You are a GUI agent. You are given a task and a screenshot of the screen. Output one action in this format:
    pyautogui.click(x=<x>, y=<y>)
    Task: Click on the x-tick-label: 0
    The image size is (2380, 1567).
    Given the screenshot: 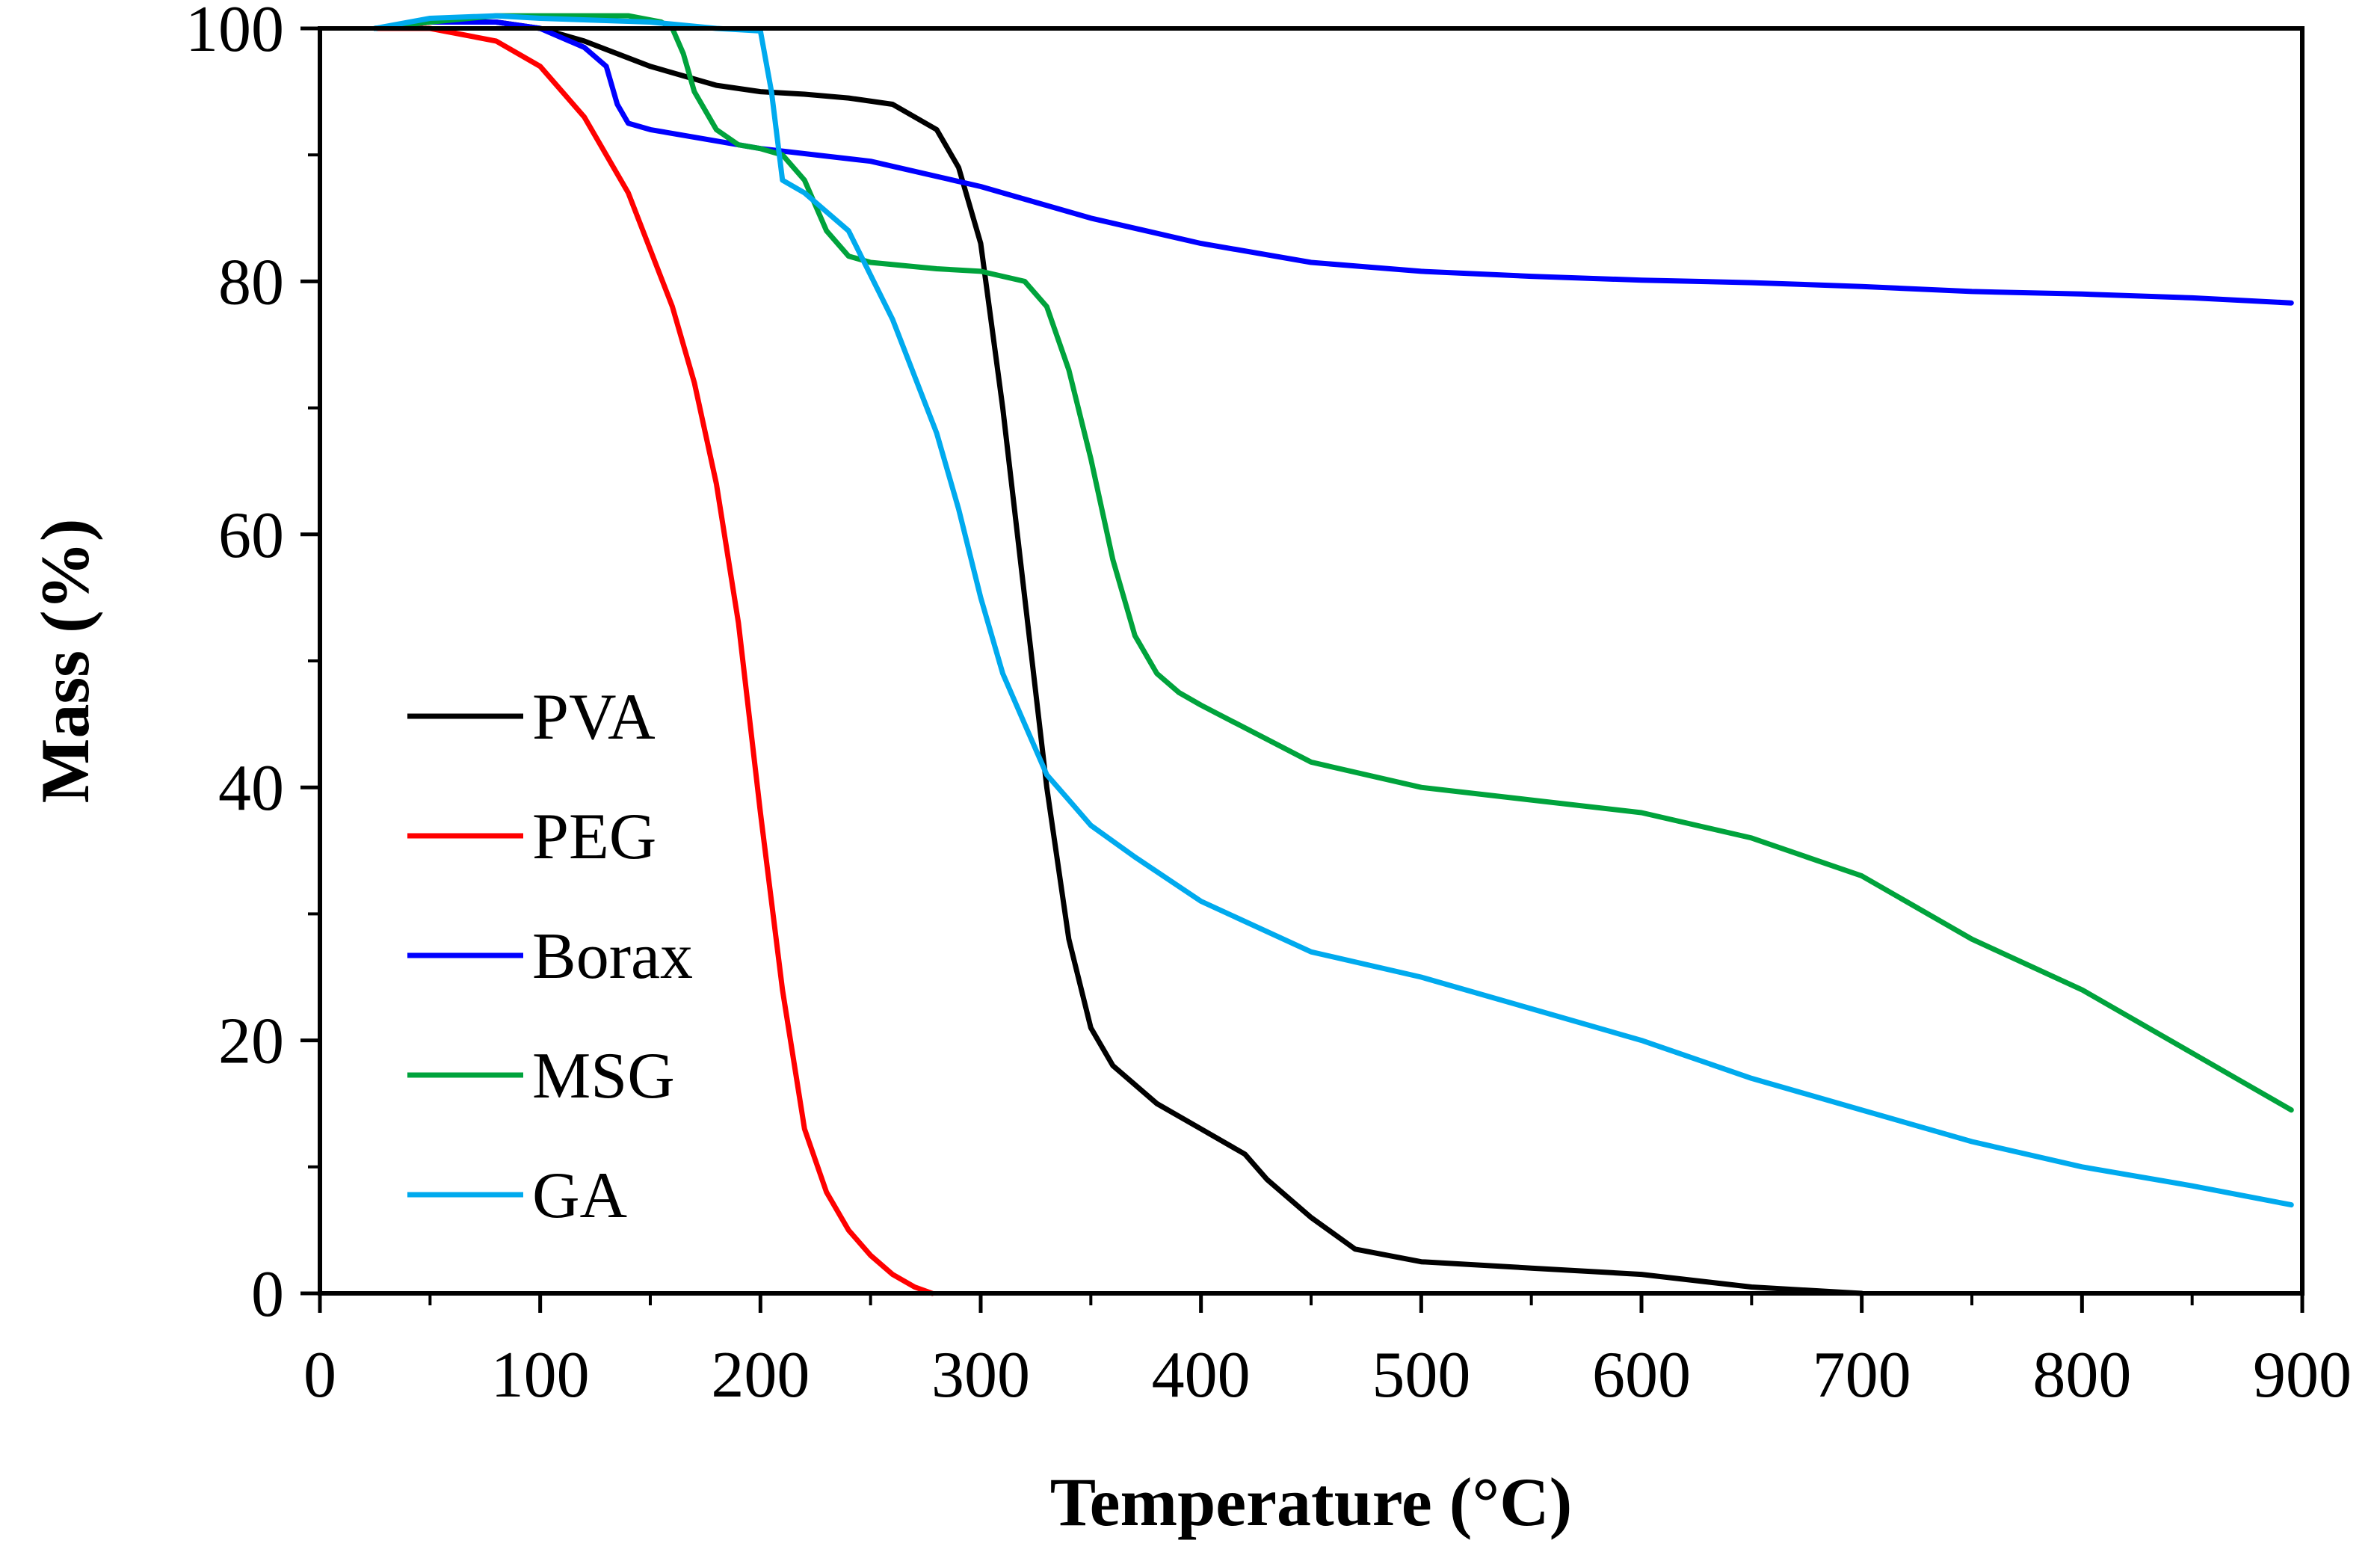 What is the action you would take?
    pyautogui.click(x=319, y=1375)
    